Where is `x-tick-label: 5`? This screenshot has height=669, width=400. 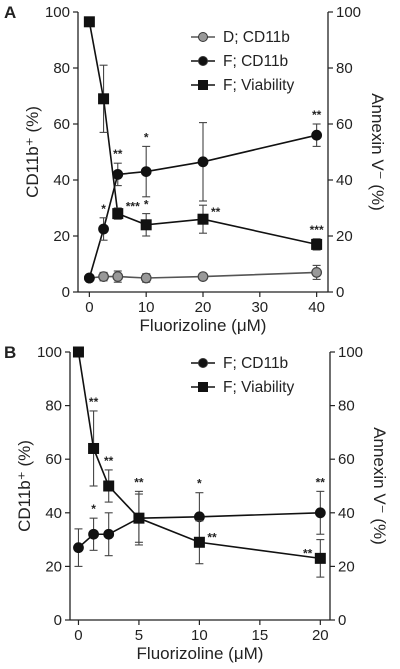 x-tick-label: 5 is located at coordinates (139, 635).